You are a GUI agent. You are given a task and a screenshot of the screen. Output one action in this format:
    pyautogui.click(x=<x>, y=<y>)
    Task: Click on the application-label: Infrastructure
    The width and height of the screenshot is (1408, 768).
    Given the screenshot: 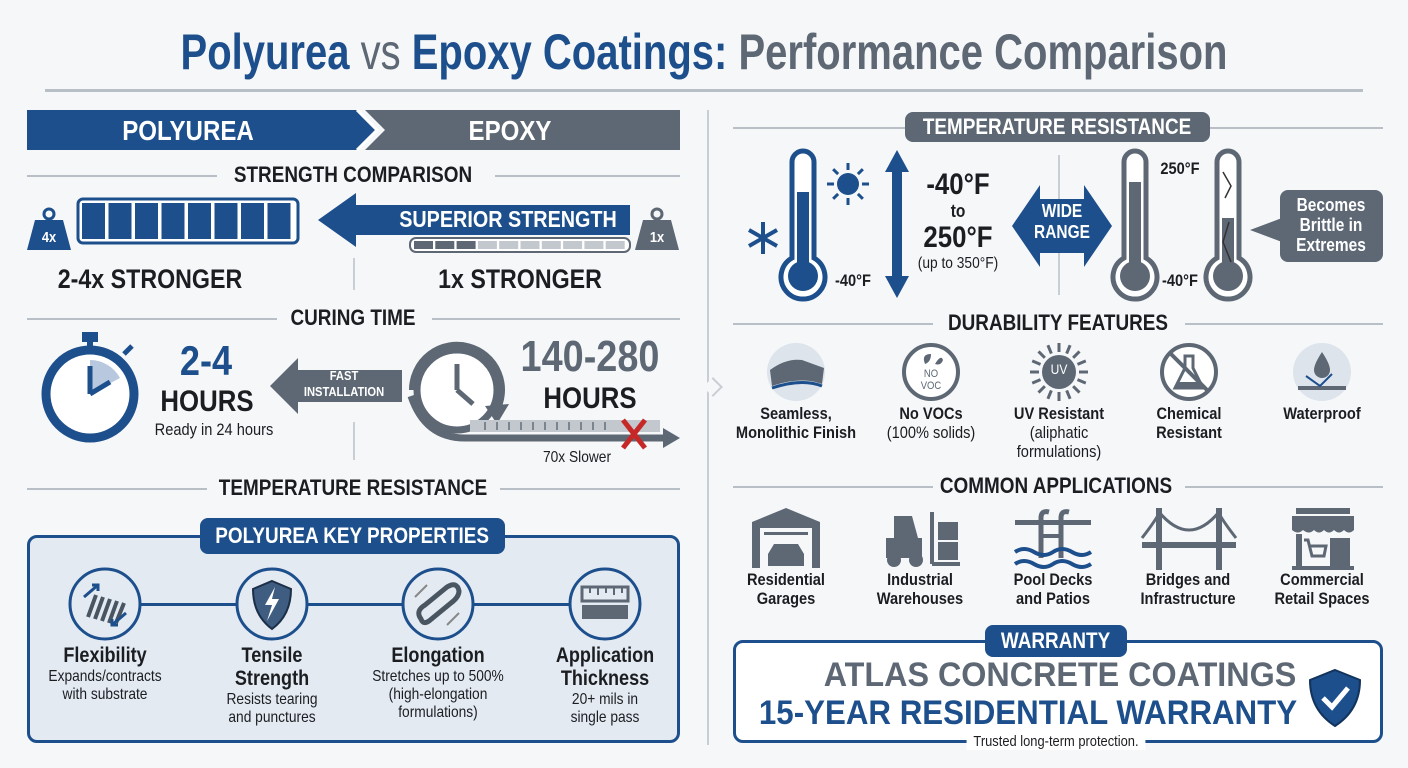 What is the action you would take?
    pyautogui.click(x=1188, y=598)
    